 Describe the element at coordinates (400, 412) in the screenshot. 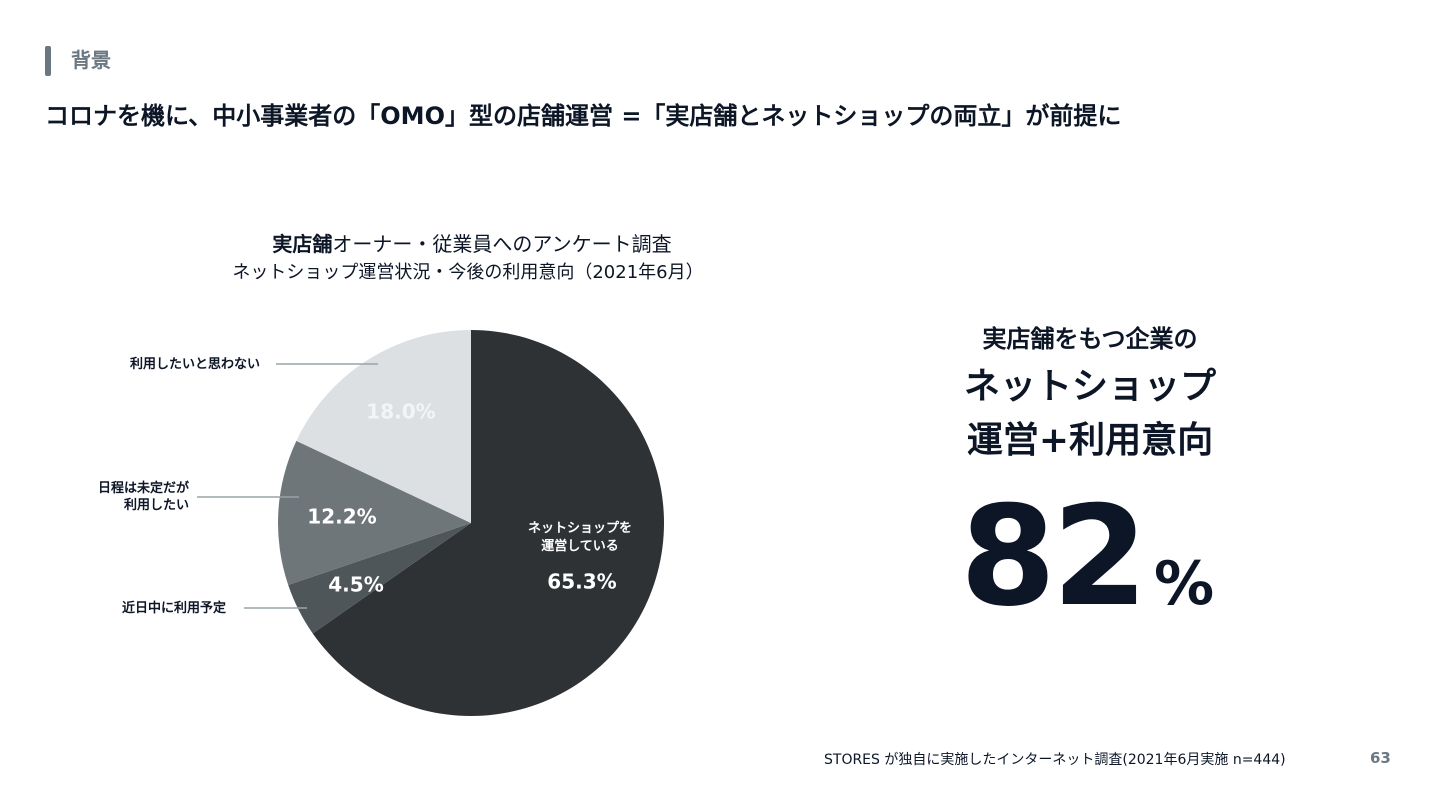

I see `slice-value-not_intending: 18.0%` at that location.